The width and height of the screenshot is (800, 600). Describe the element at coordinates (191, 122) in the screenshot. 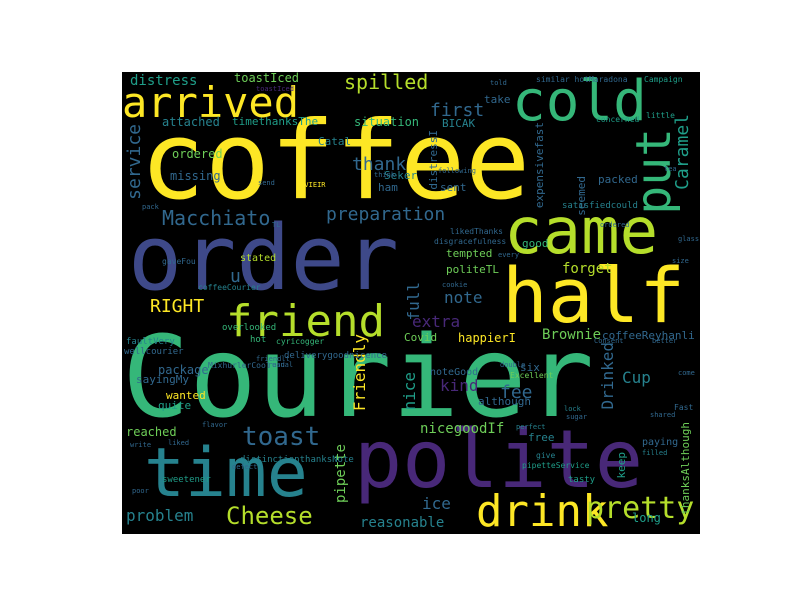

I see `word-attached: attached` at that location.